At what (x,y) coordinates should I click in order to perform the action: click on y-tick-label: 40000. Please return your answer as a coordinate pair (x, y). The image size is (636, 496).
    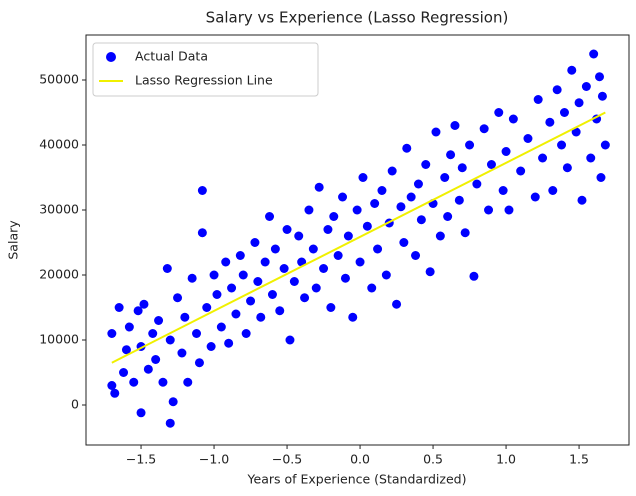
    Looking at the image, I should click on (59, 143).